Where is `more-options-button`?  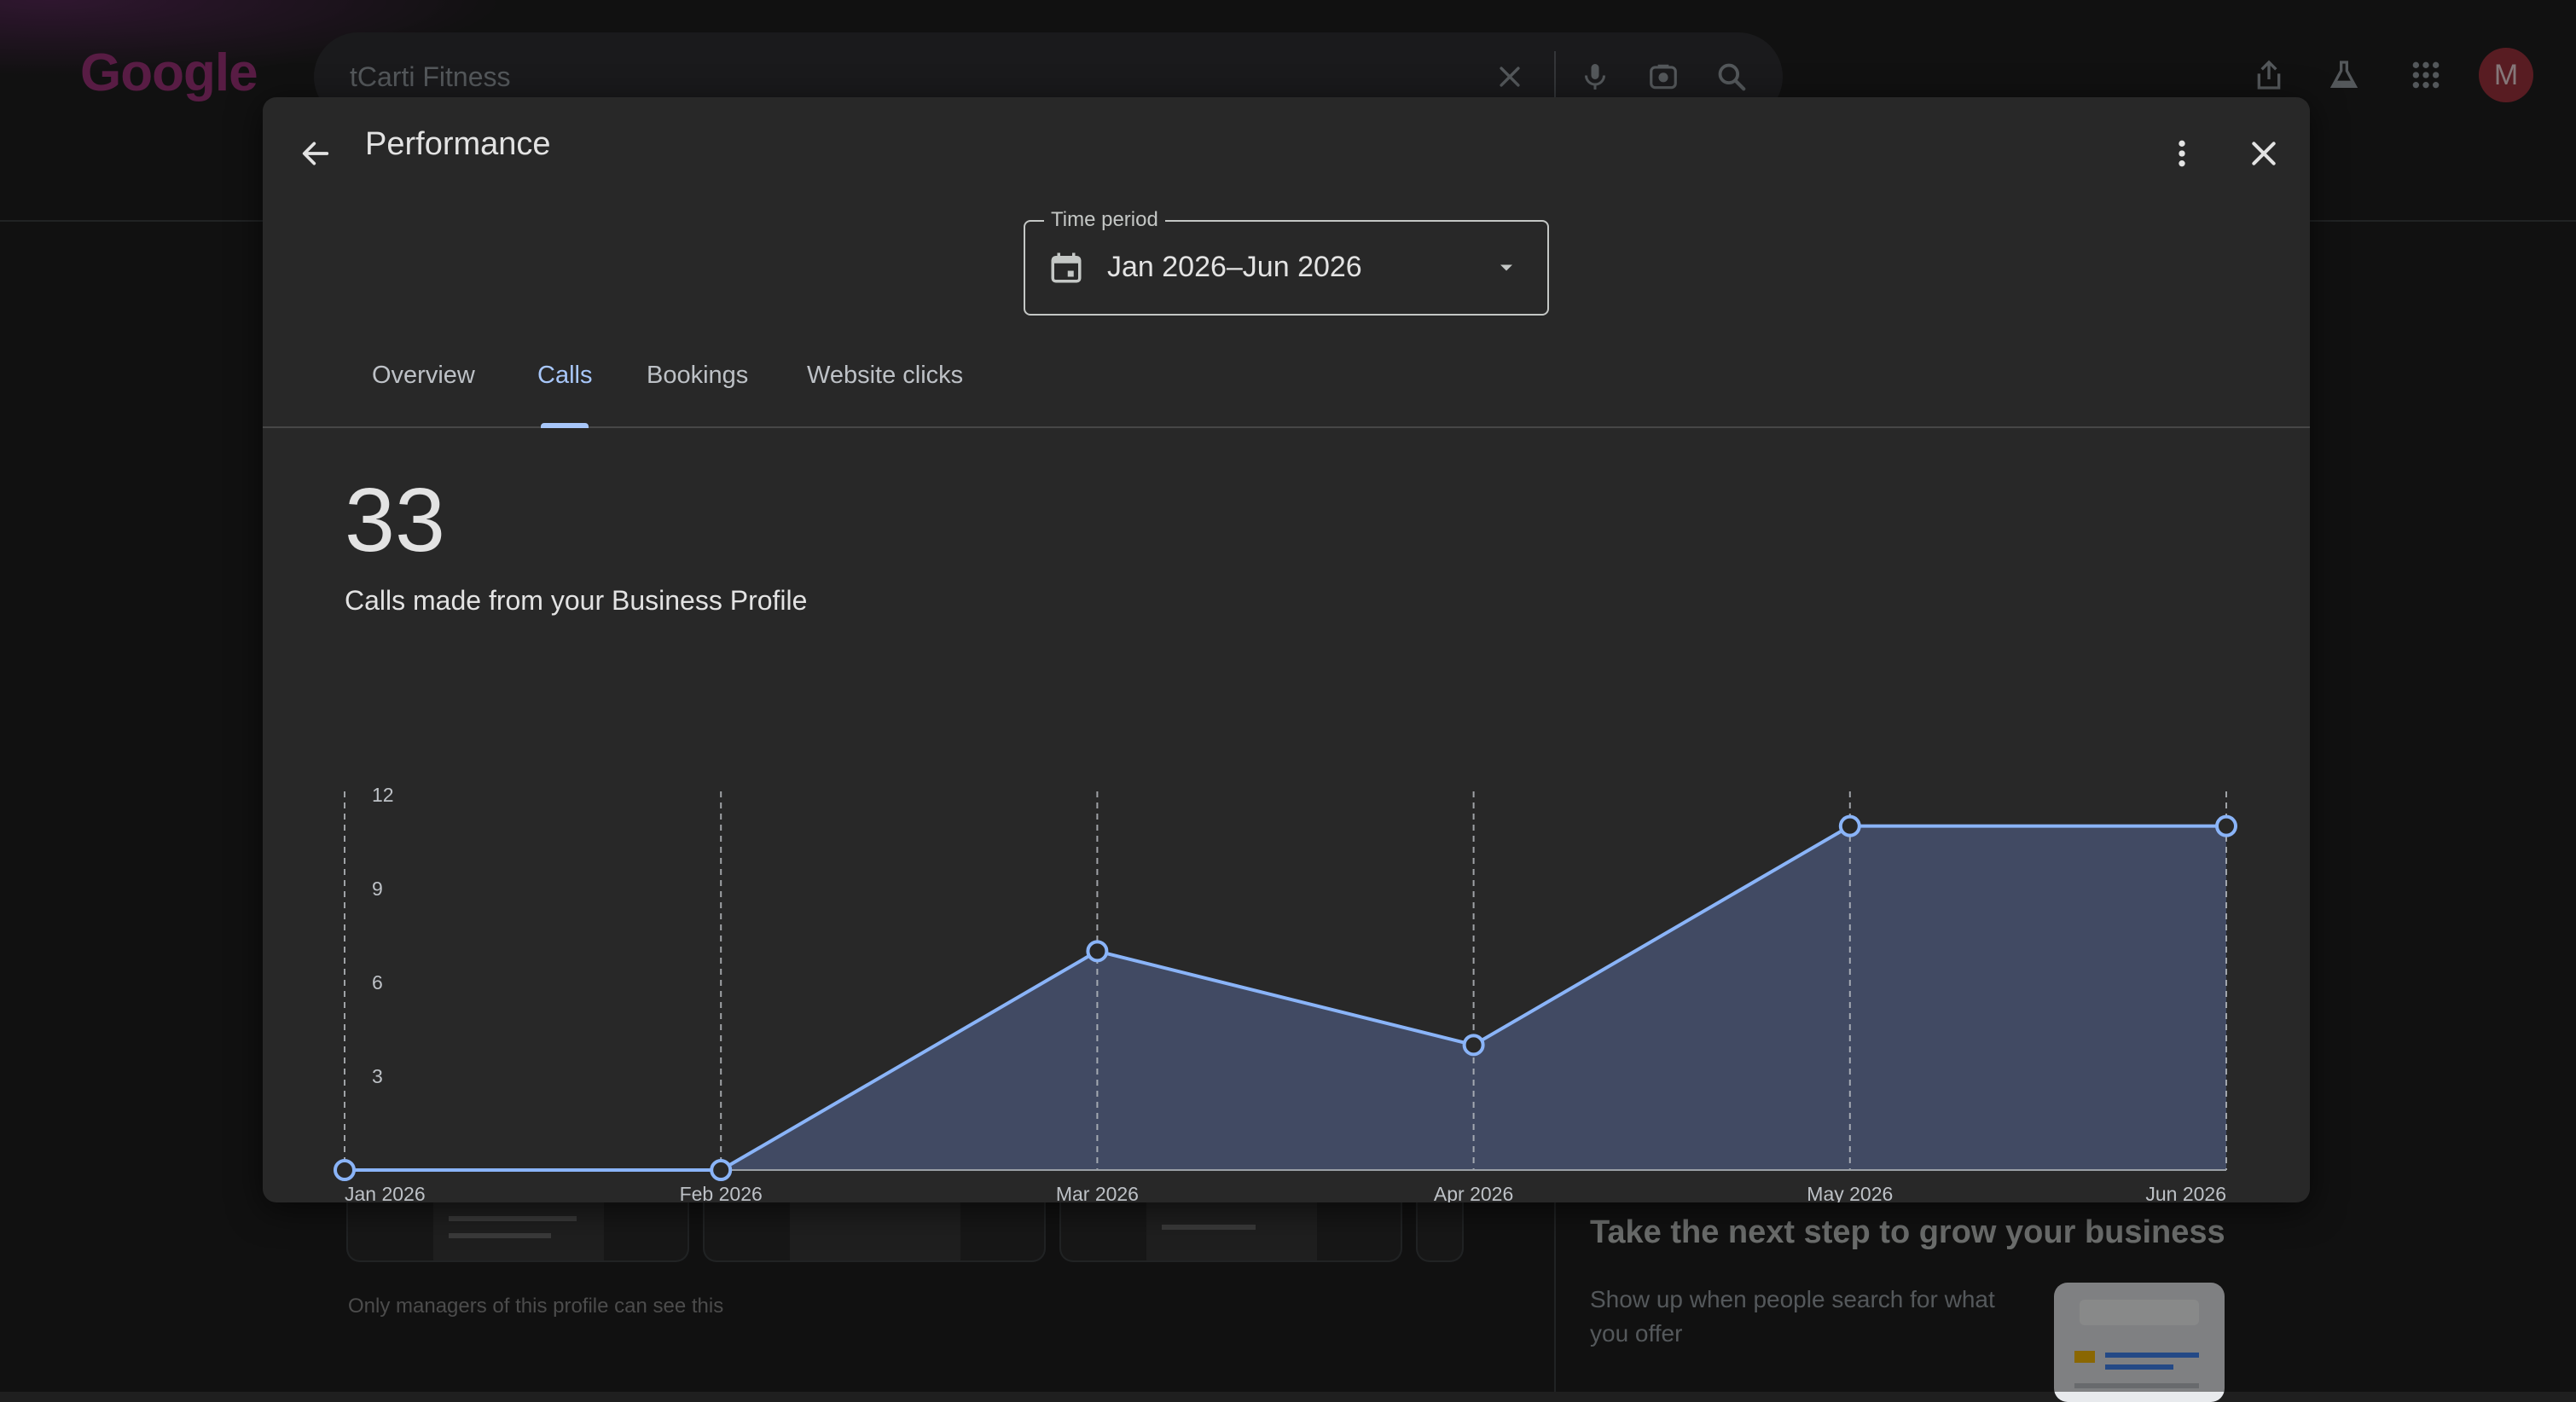 more-options-button is located at coordinates (2182, 153).